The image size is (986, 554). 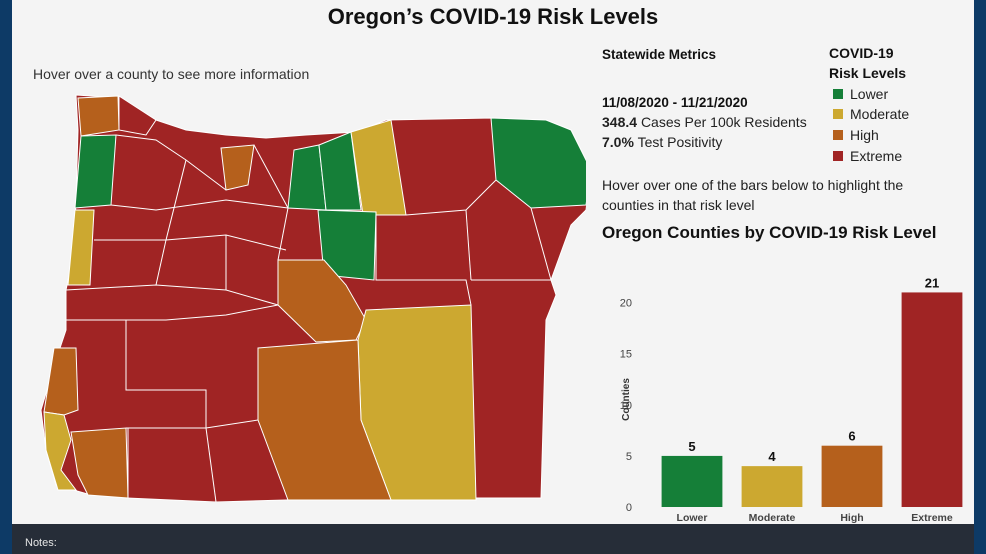 I want to click on page-title: Oregon’s COVID-19 Risk Levels, so click(x=493, y=16).